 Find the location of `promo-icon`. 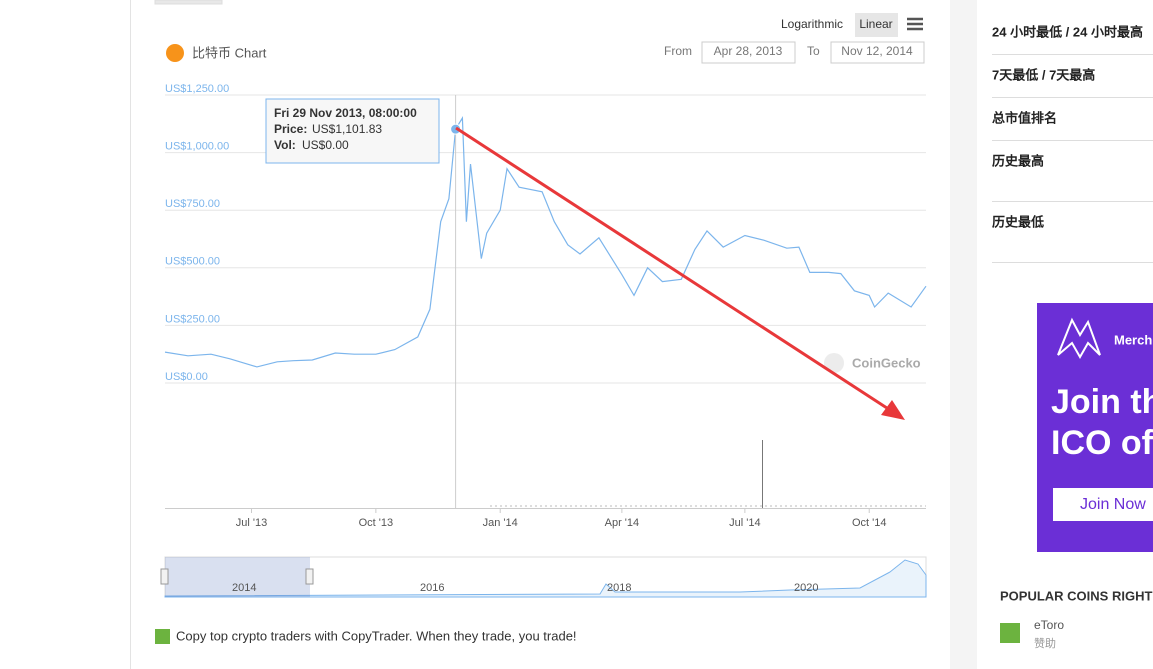

promo-icon is located at coordinates (162, 636).